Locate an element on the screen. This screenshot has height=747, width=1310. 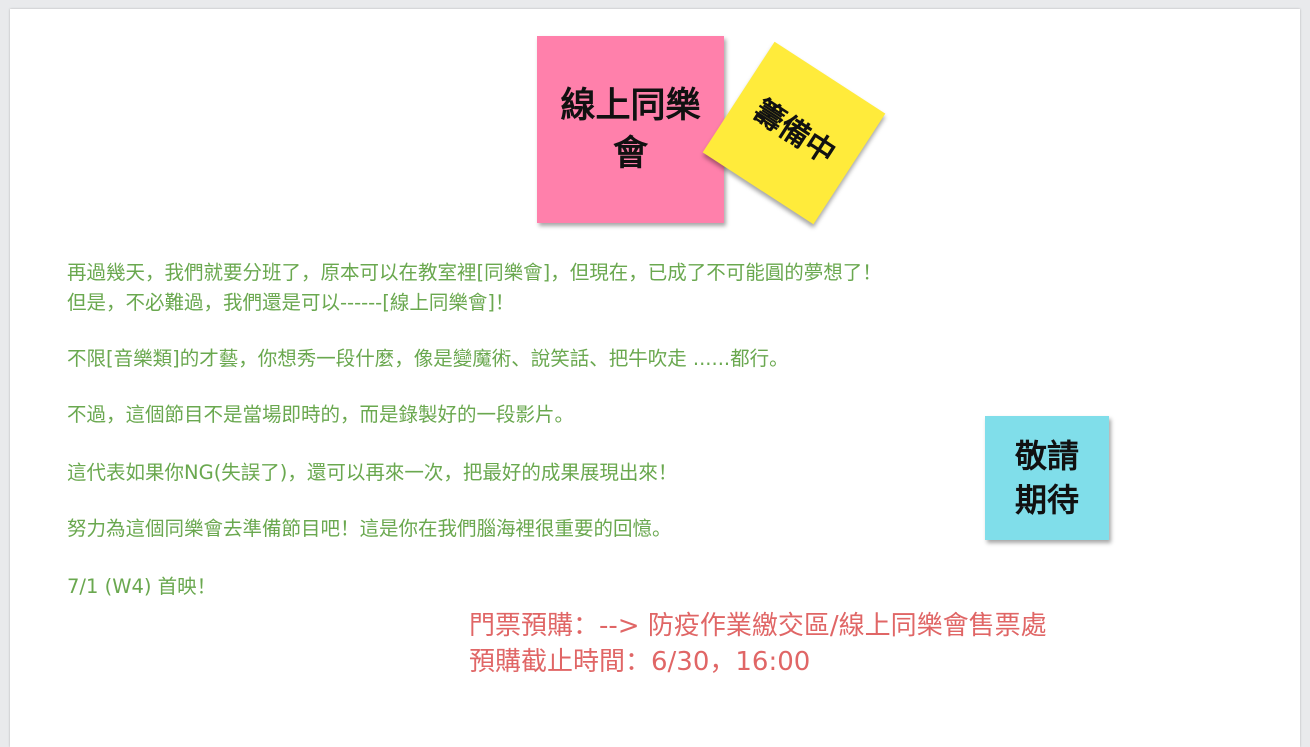
sticky-note-coming-soon-text: 敬請期待 is located at coordinates (1046, 478).